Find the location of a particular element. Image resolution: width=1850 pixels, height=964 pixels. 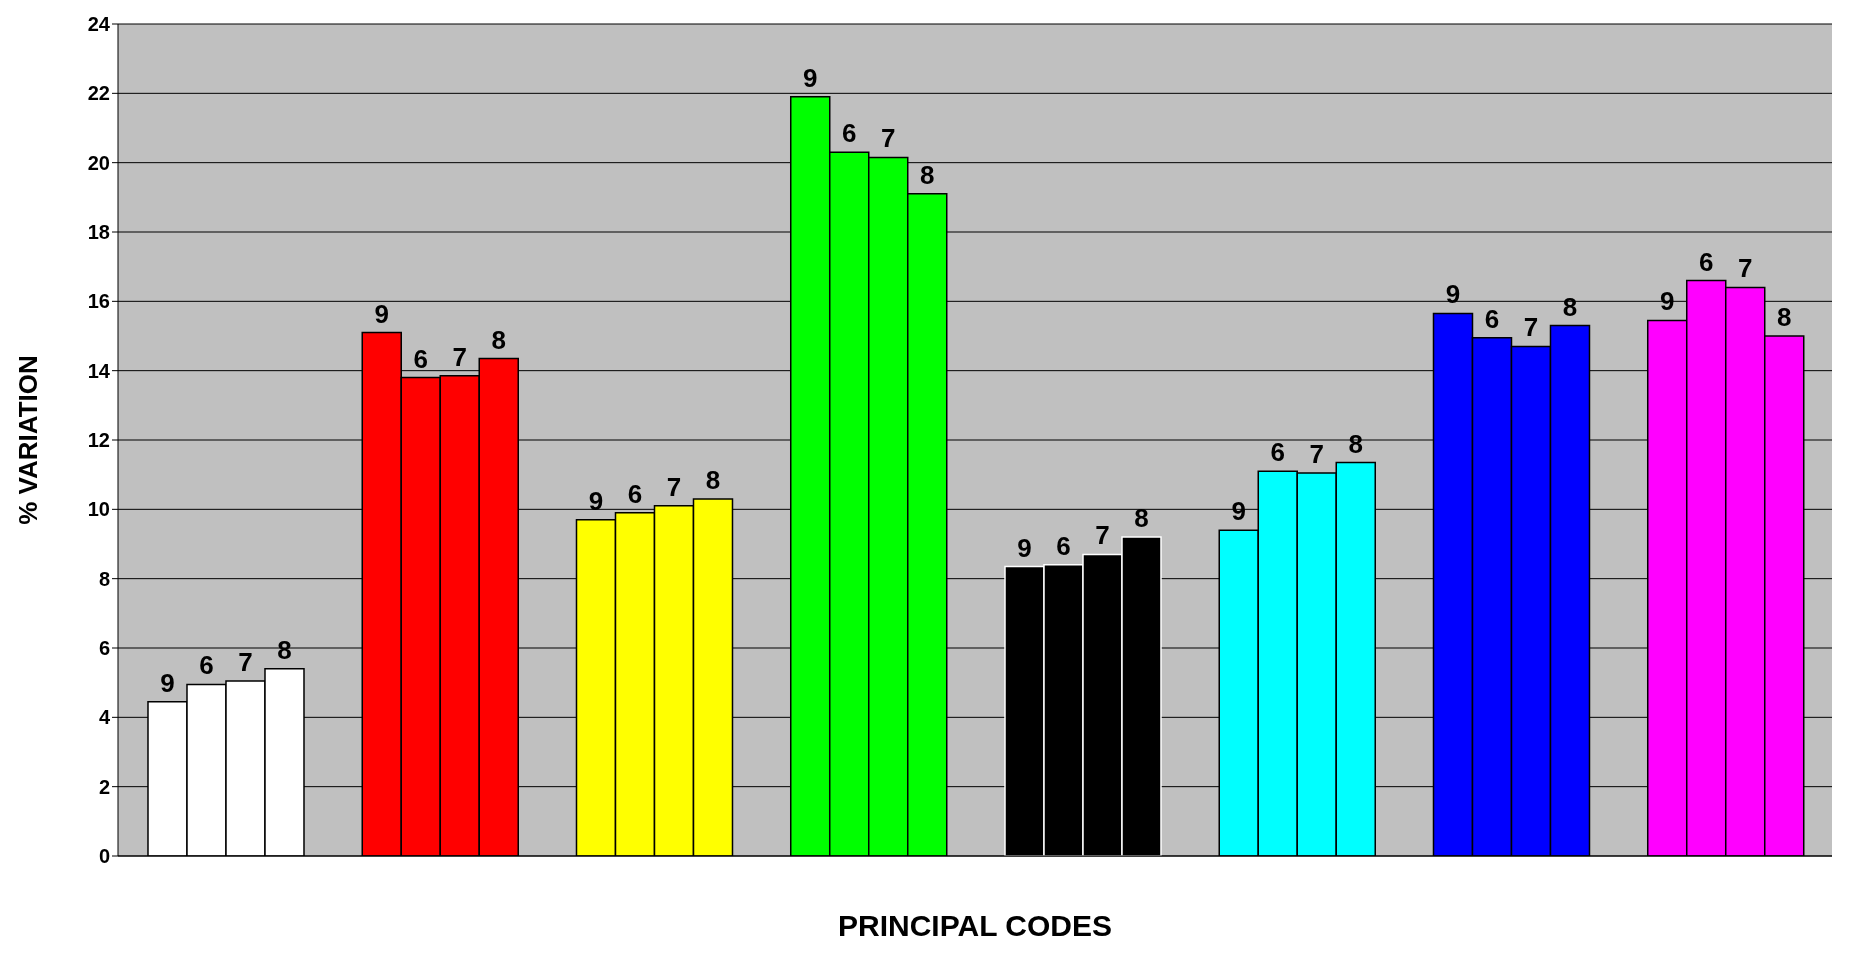

y-axis-title: % VARIATION is located at coordinates (28, 440).